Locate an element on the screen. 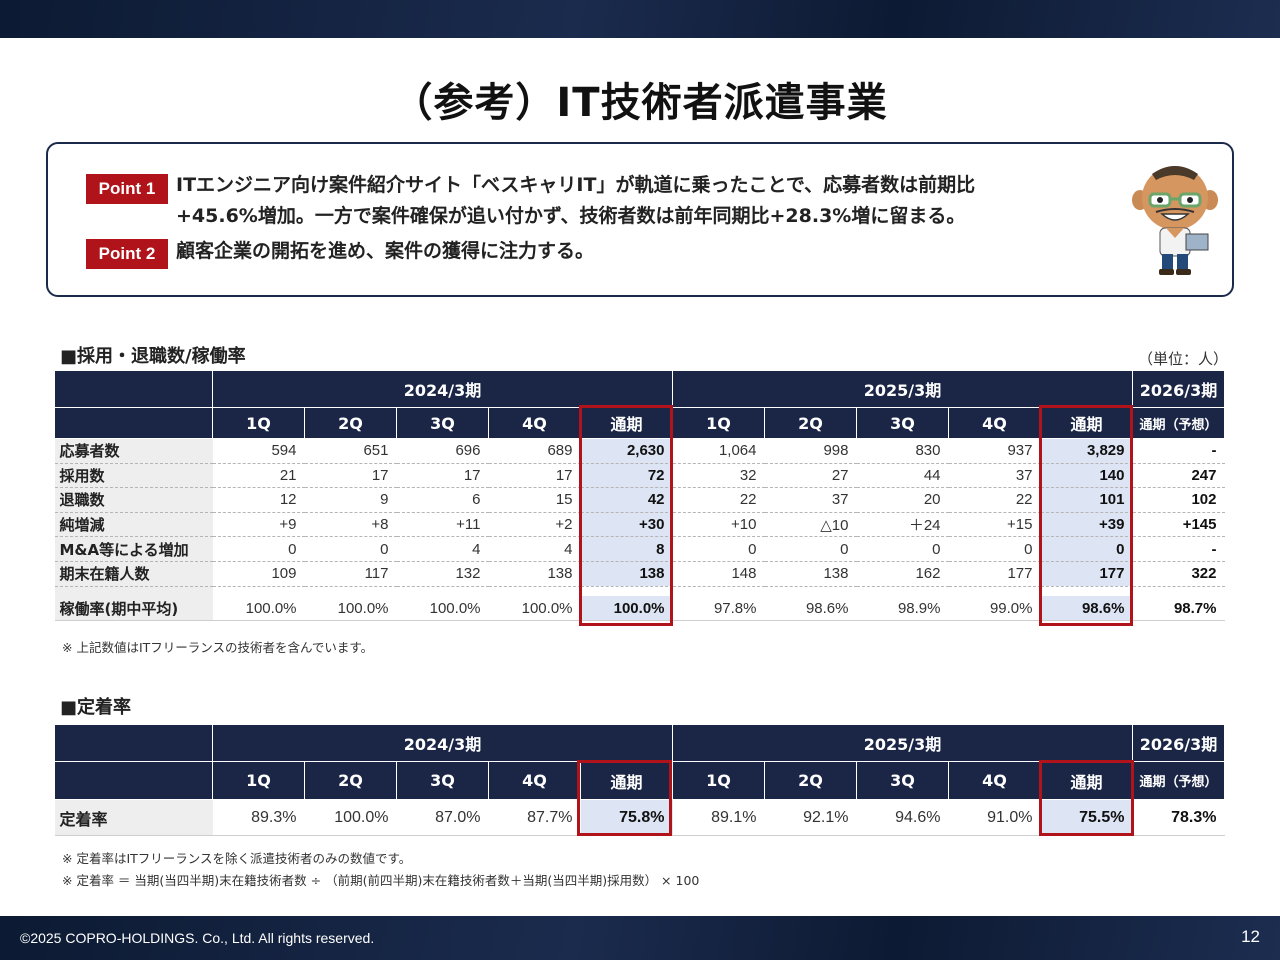 The width and height of the screenshot is (1280, 960). column-header: 2Q is located at coordinates (350, 780).